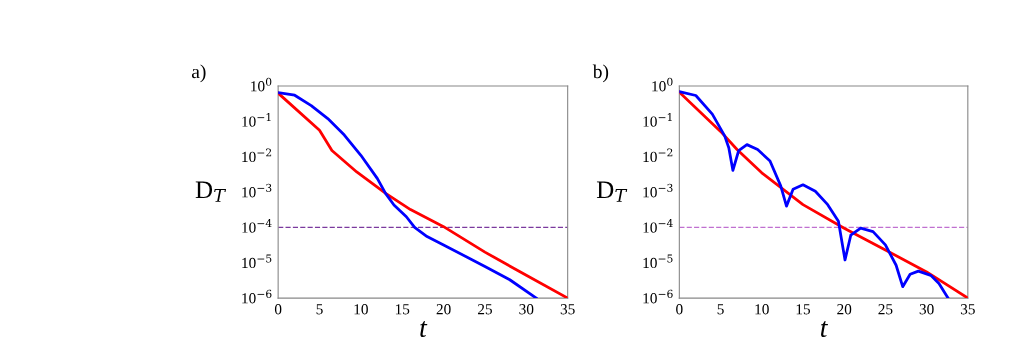 This screenshot has width=1034, height=347. Describe the element at coordinates (198, 73) in the screenshot. I see `text: a)` at that location.